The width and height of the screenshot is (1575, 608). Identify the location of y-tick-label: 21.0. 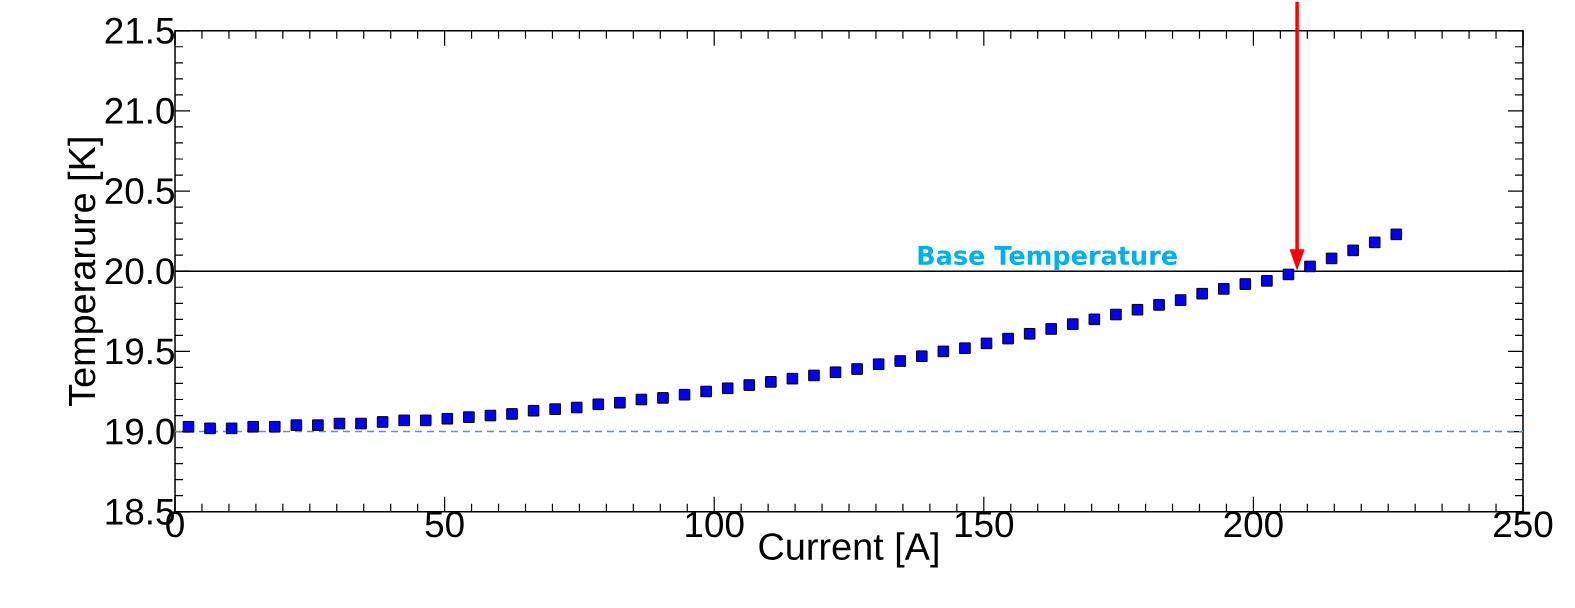
(140, 111).